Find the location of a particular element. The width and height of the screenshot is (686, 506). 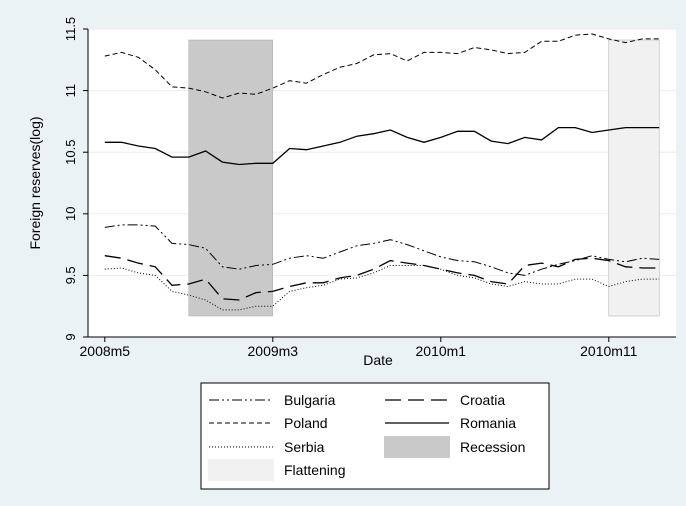

y-tick-label: 11.5 is located at coordinates (70, 29).